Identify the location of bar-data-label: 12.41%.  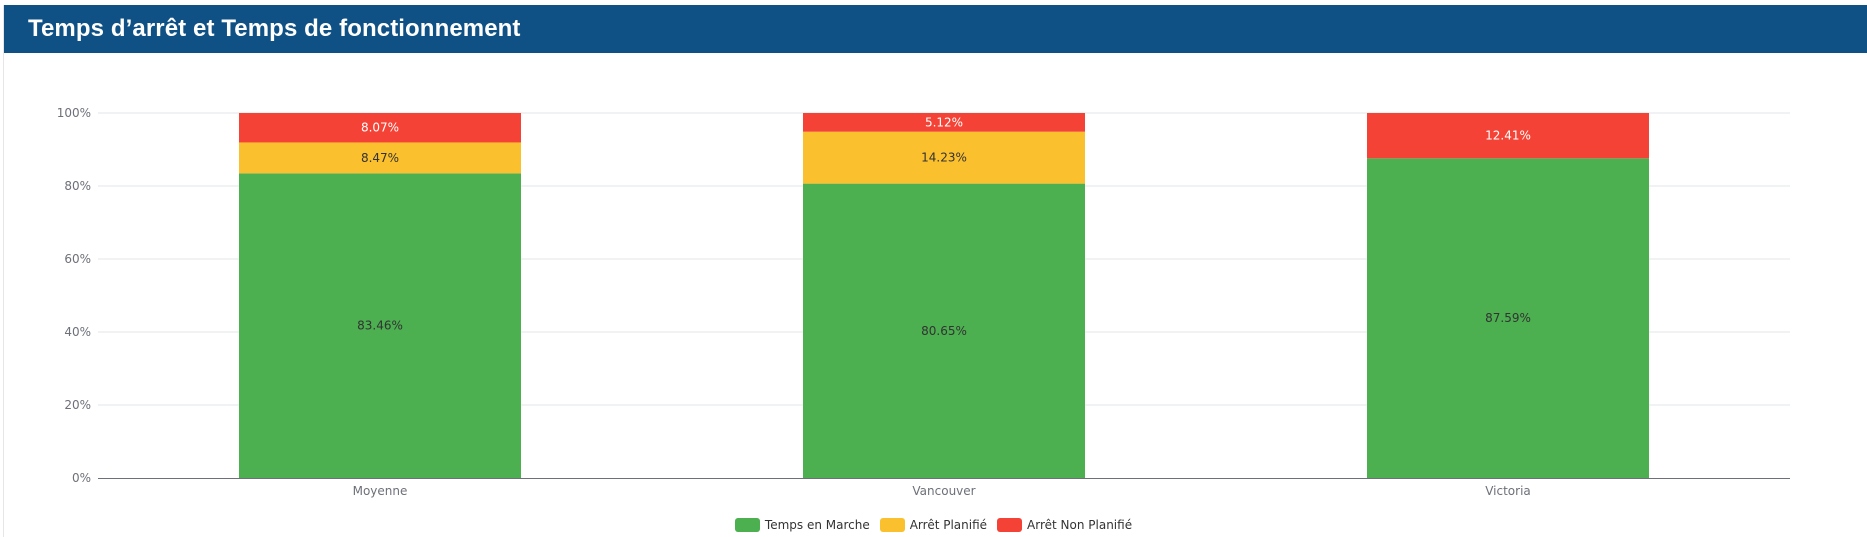
(1508, 136).